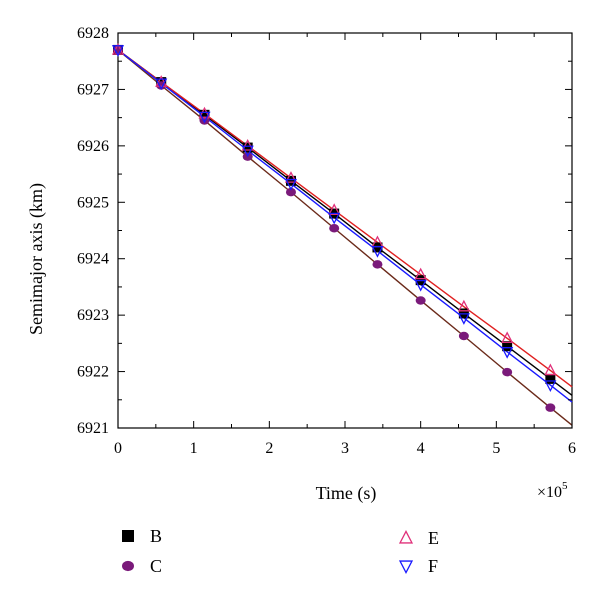  What do you see at coordinates (433, 566) in the screenshot?
I see `legend-f-label: F` at bounding box center [433, 566].